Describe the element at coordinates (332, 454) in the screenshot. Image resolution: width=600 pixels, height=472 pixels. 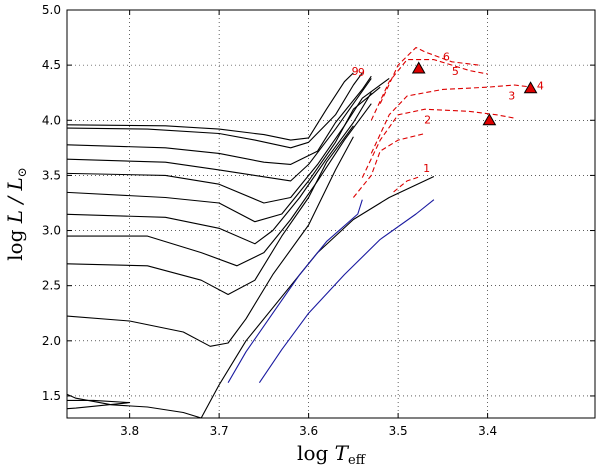
I see `x-axis-label: log Teff` at that location.